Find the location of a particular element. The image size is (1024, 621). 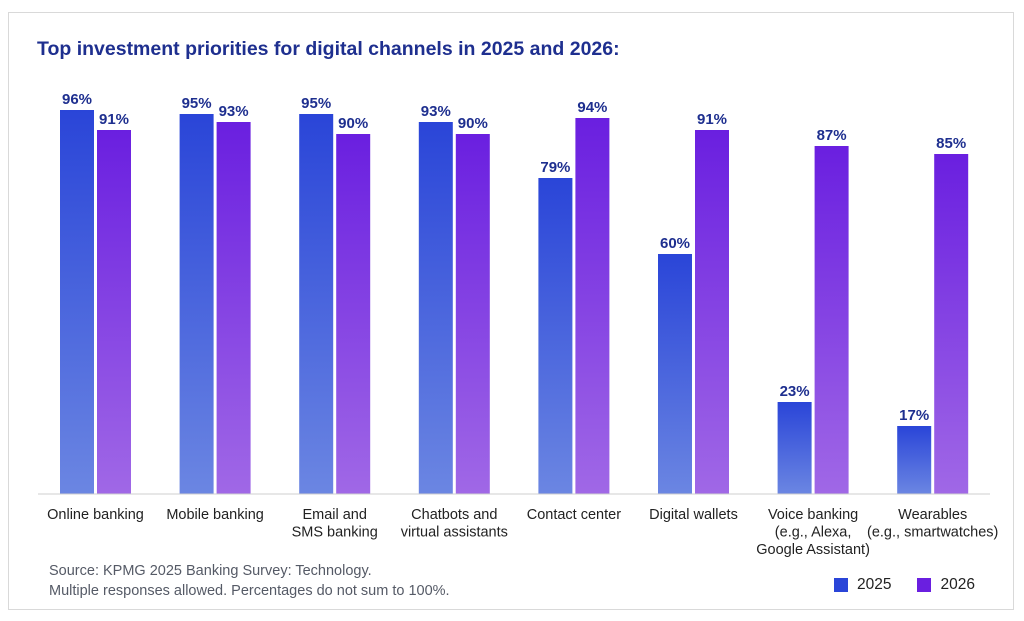

data-label-2026-contact-center: 94% is located at coordinates (592, 107).